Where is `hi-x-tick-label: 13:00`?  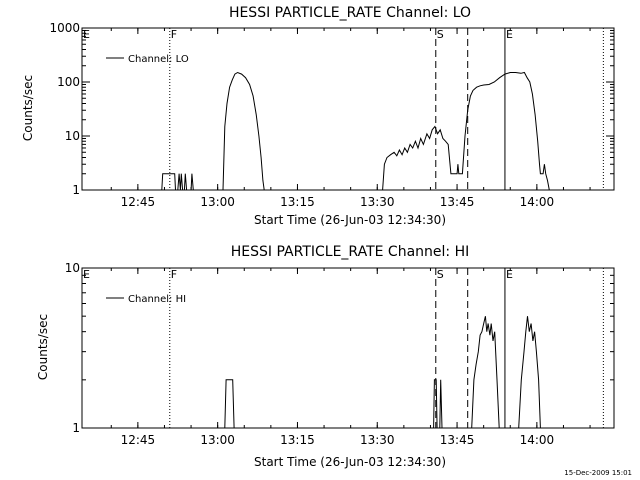 hi-x-tick-label: 13:00 is located at coordinates (217, 440).